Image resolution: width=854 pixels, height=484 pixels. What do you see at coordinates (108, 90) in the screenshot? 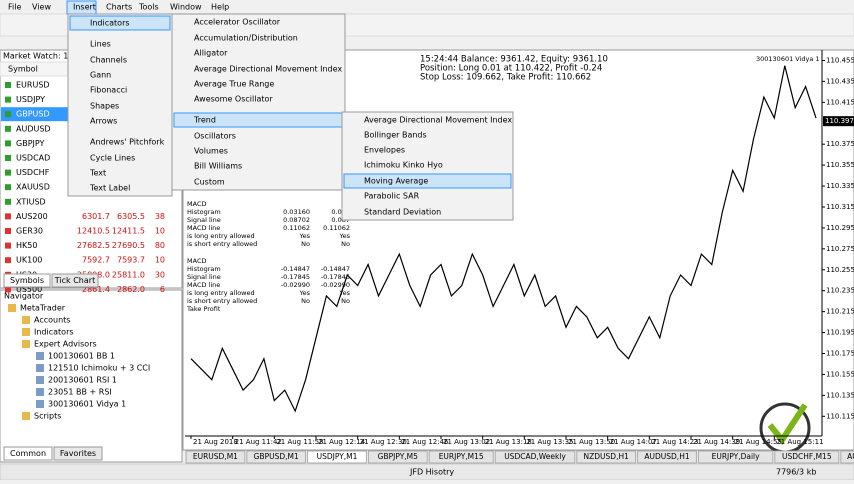
I see `menu-item: Fibonacci` at bounding box center [108, 90].